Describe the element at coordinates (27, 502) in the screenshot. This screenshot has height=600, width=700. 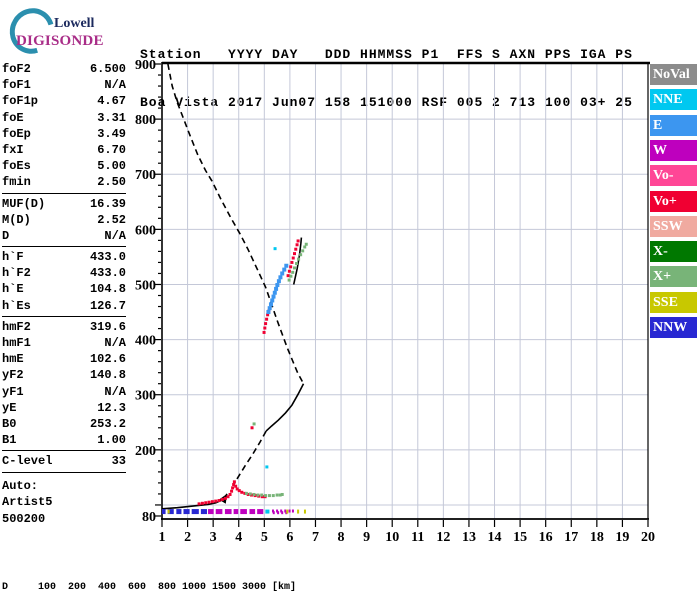
I see `autoscaling-line: Artist5` at that location.